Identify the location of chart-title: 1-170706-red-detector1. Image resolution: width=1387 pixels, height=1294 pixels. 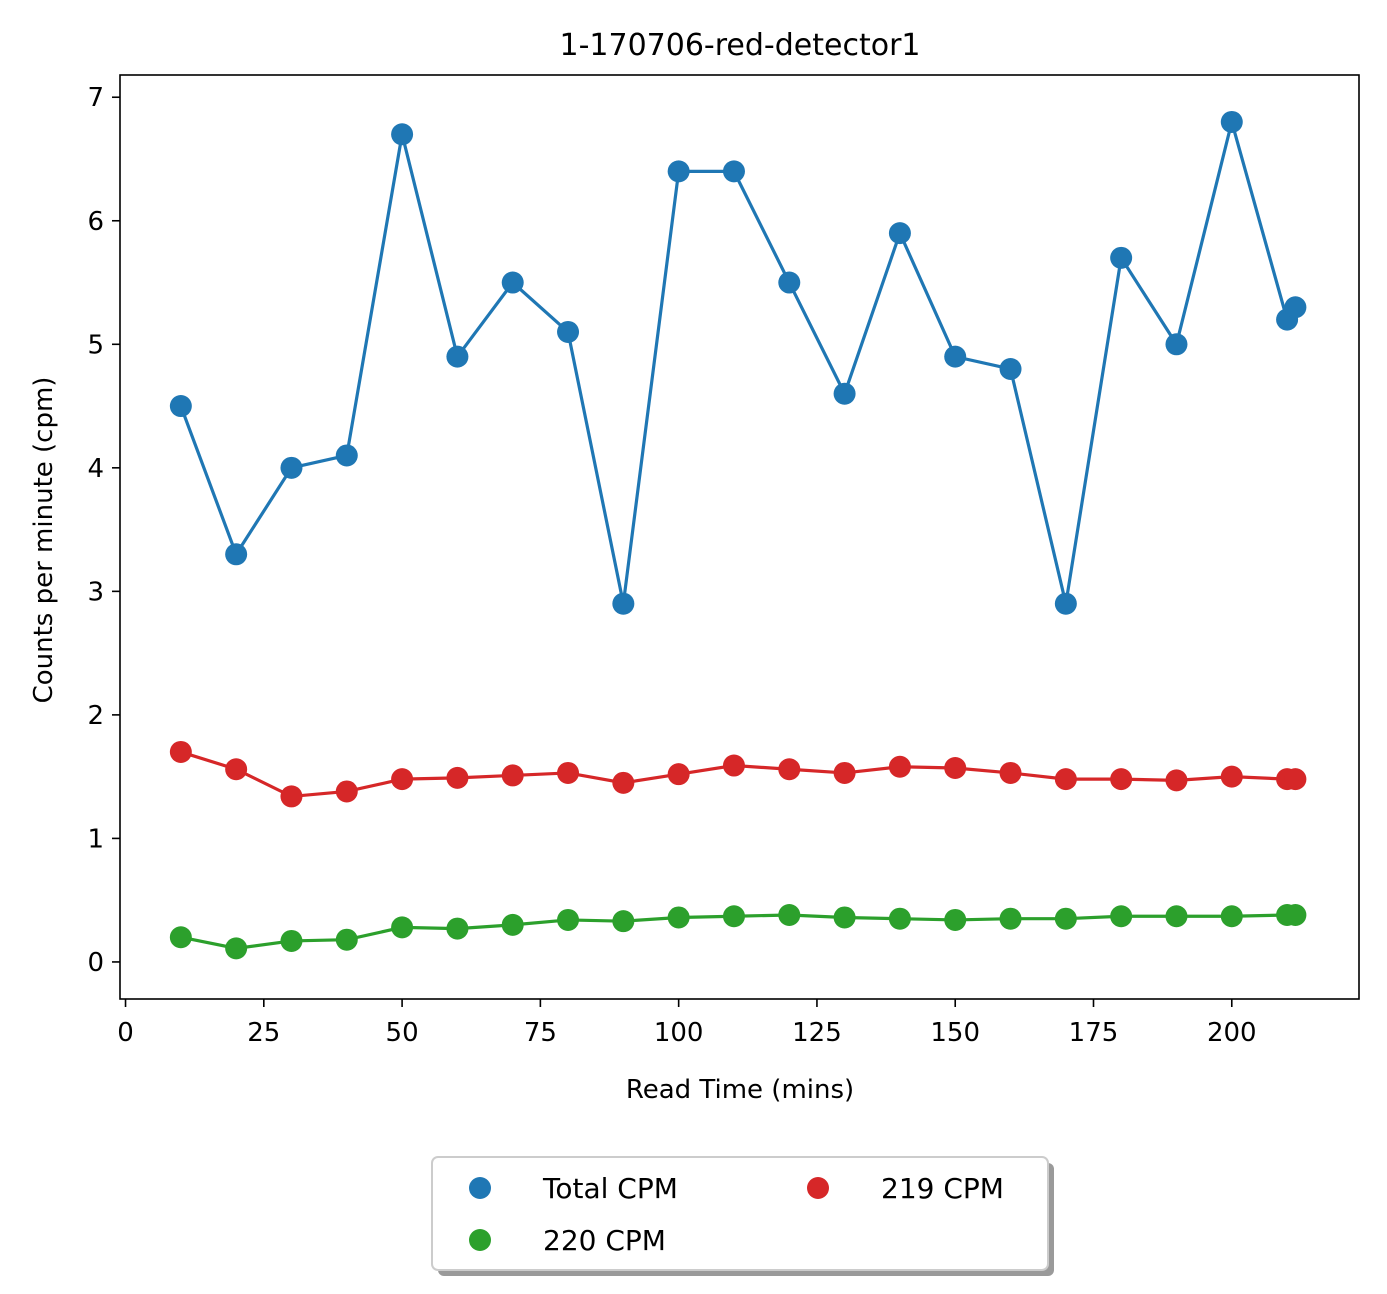
(739, 45).